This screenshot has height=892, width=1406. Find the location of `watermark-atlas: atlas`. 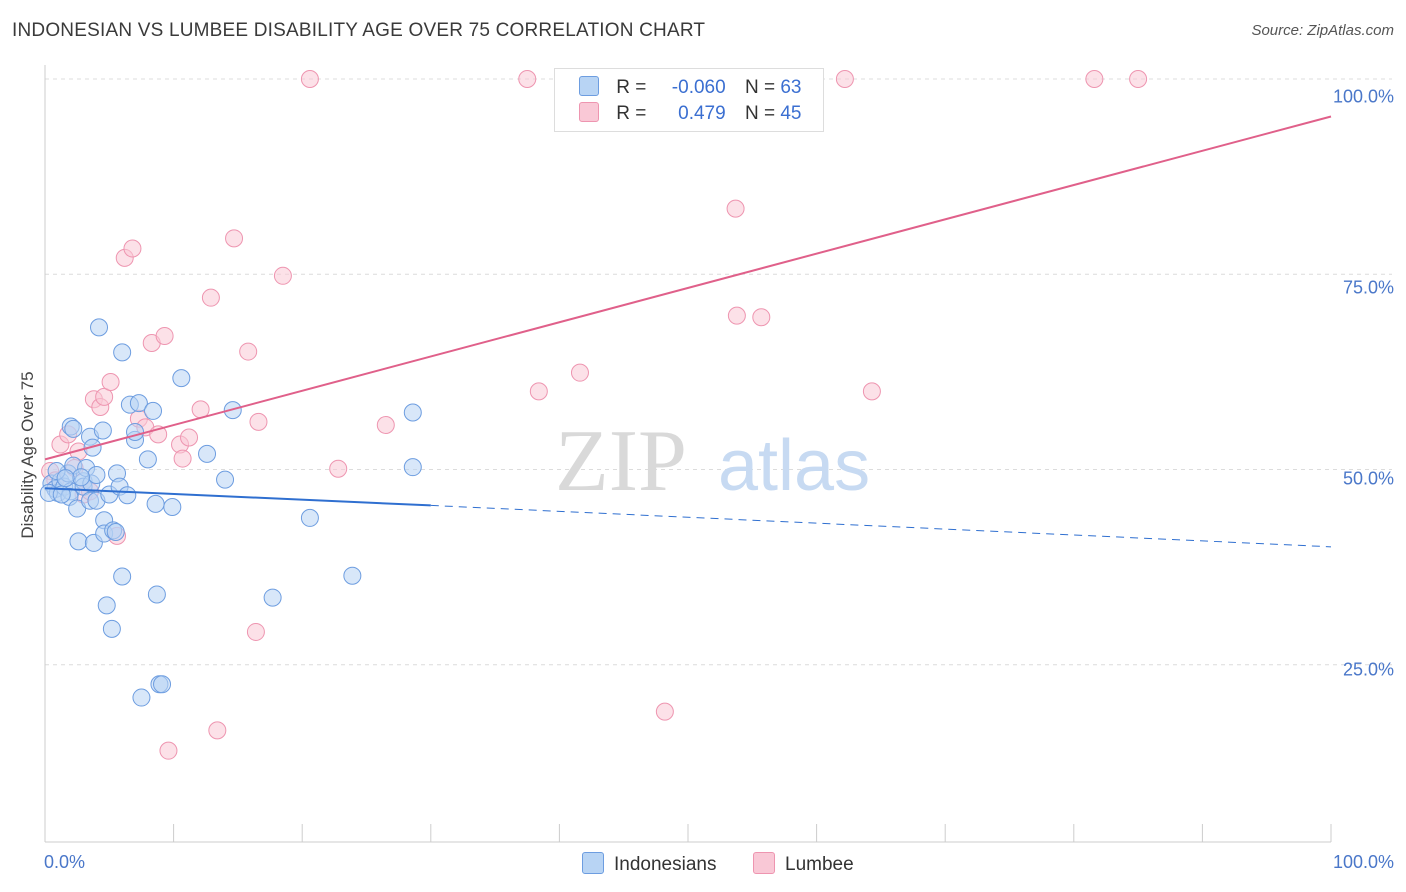

watermark-atlas: atlas is located at coordinates (794, 466).